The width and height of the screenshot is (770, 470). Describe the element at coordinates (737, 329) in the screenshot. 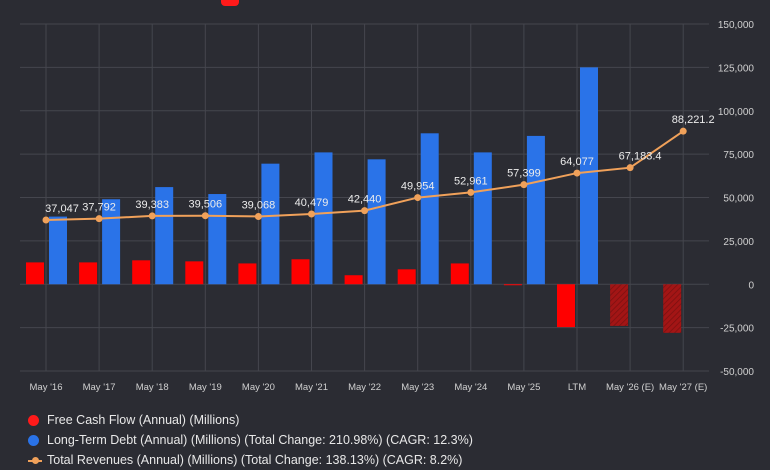

I see `y-tick-label: -25,000` at that location.